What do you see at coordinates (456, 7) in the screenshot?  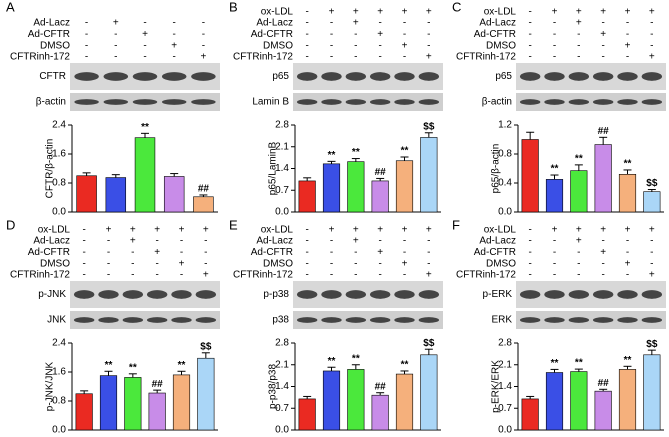 I see `panel-letter: C` at bounding box center [456, 7].